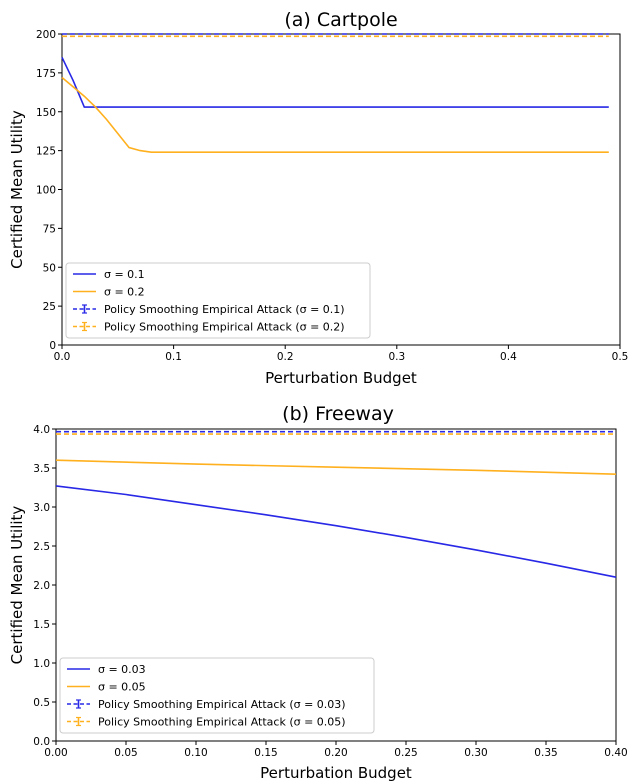  I want to click on x-tick-label: 0.20, so click(335, 753).